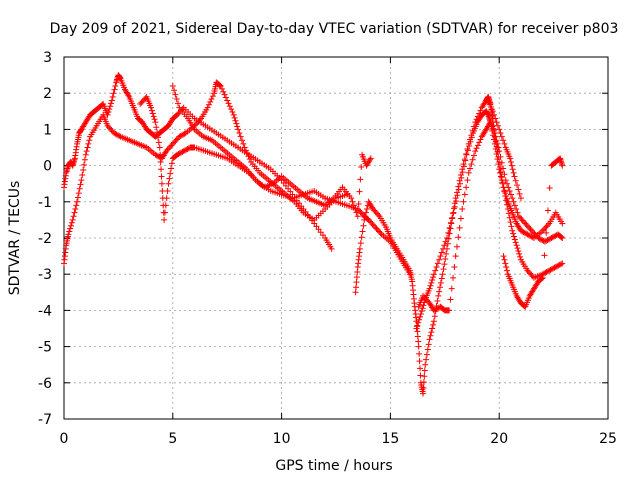 Image resolution: width=640 pixels, height=480 pixels. Describe the element at coordinates (45, 348) in the screenshot. I see `y-tick-label: -5` at that location.